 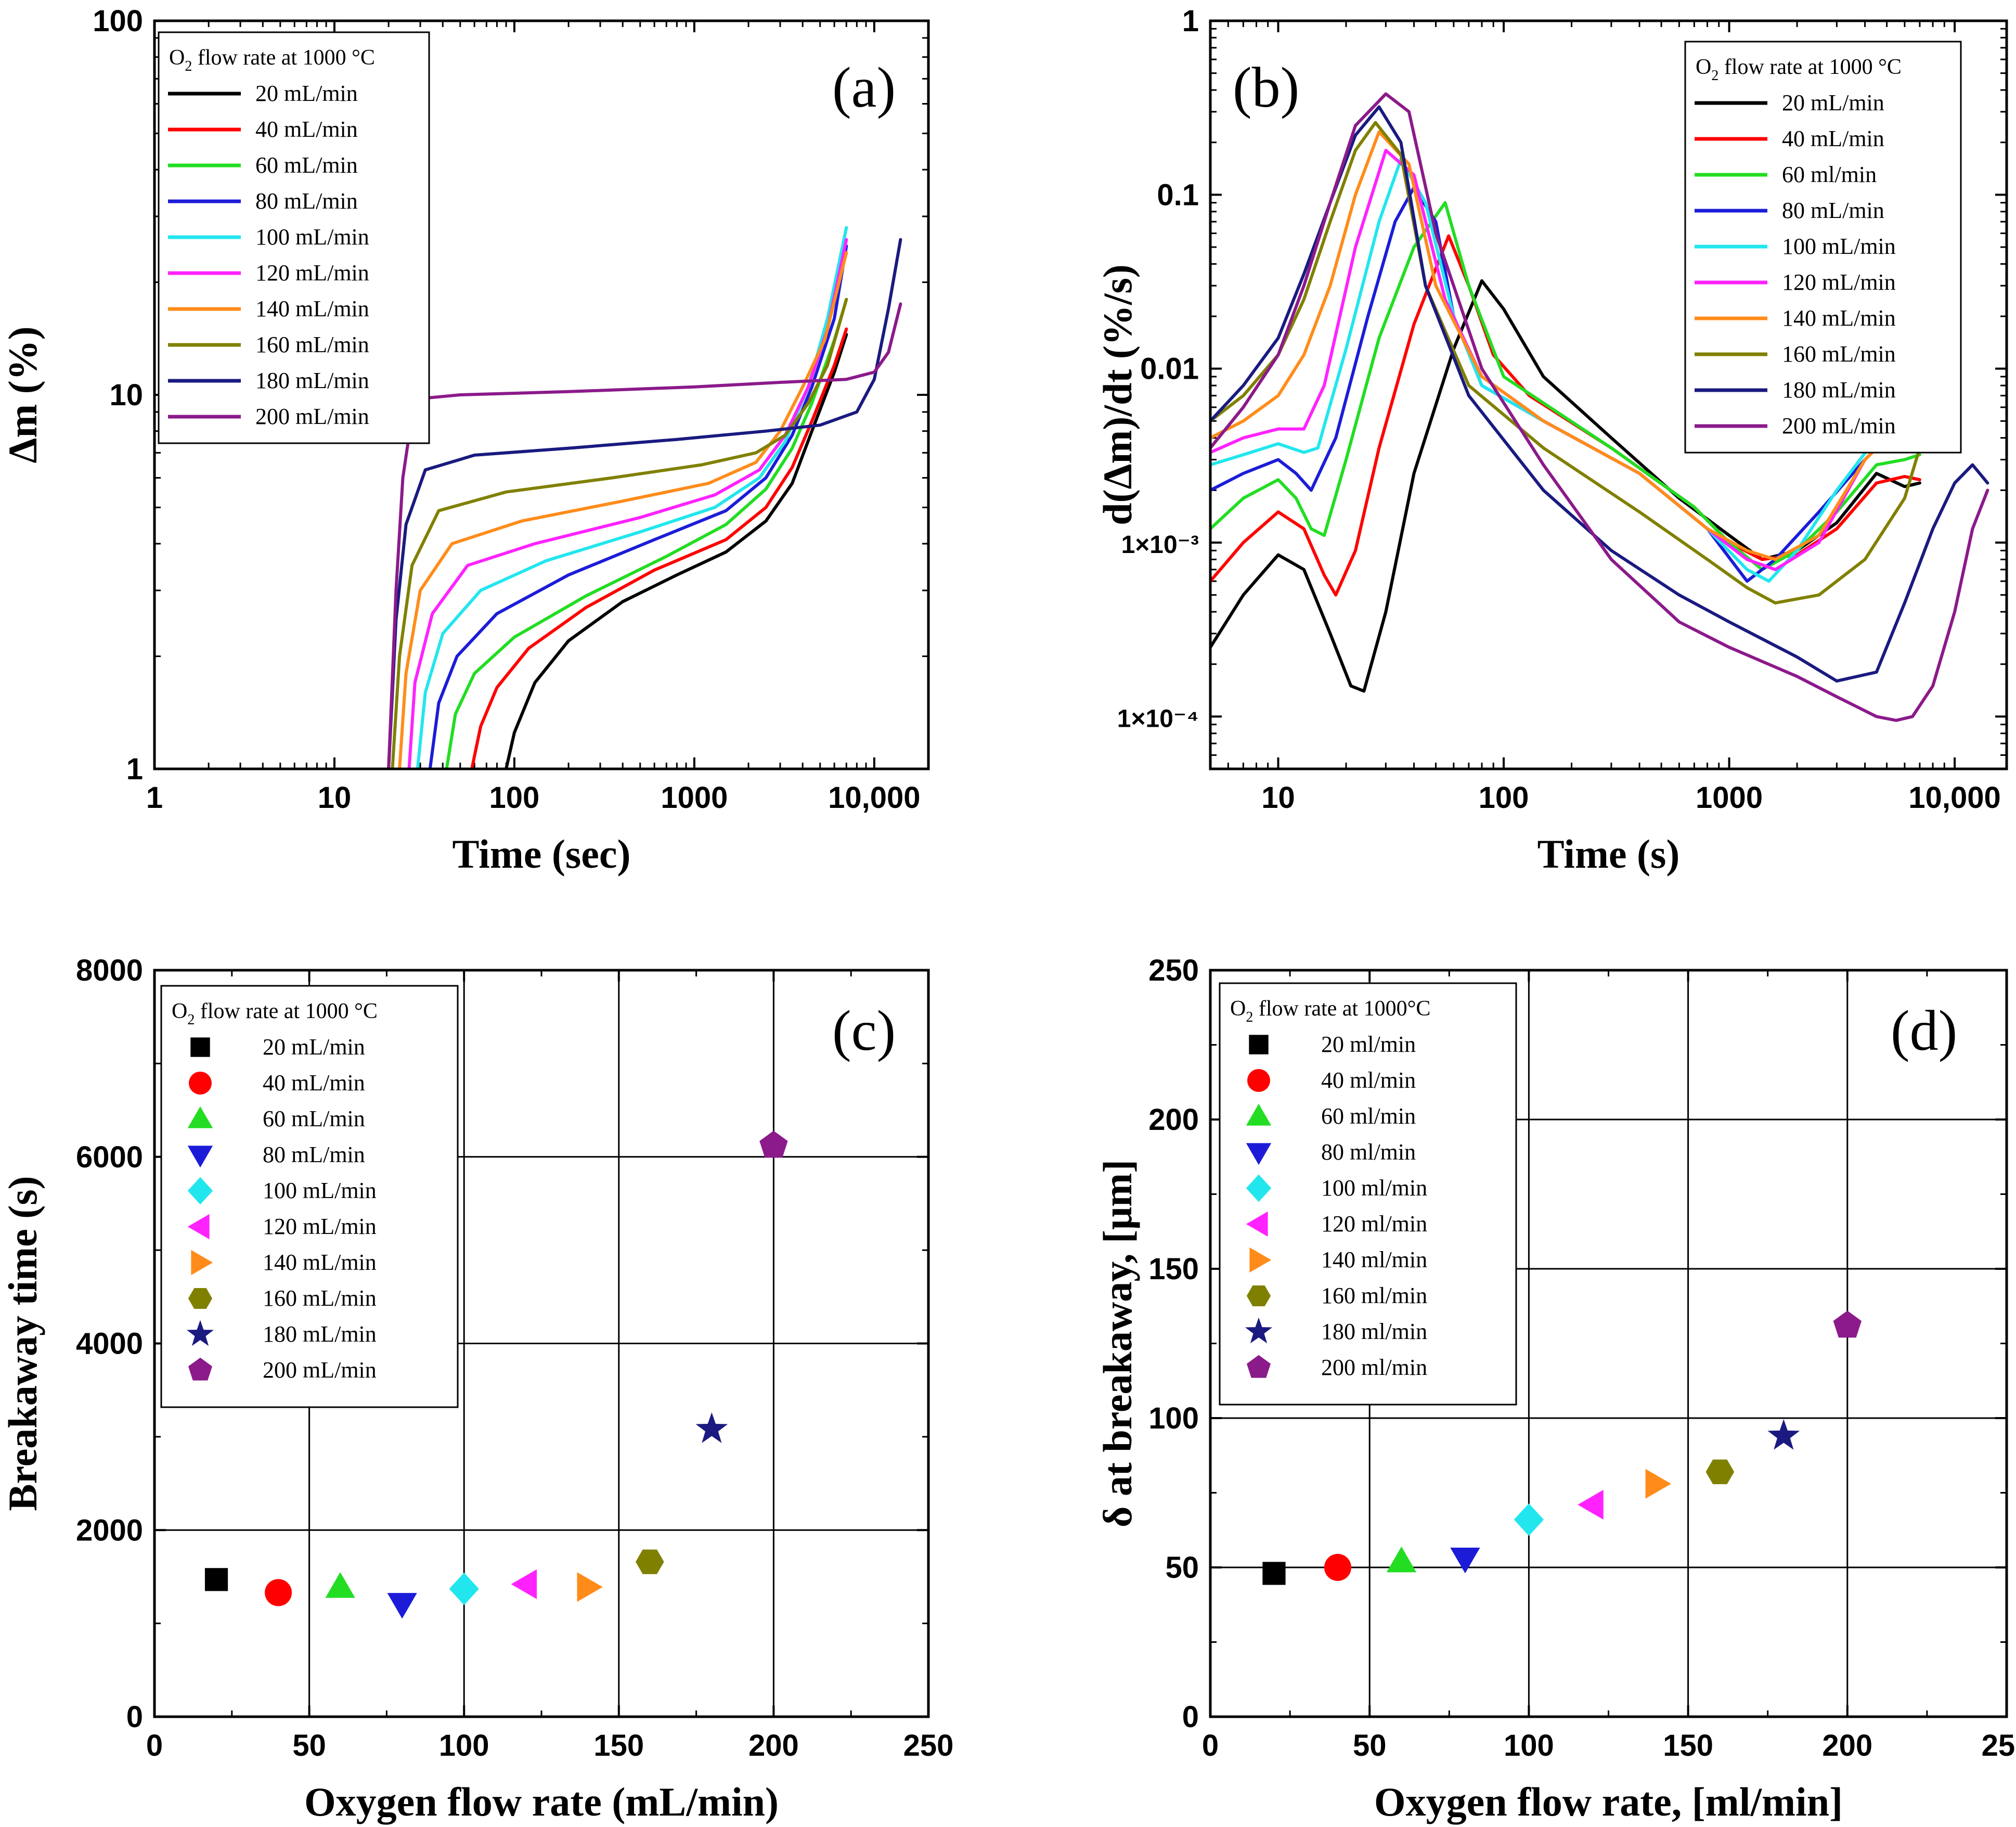 I want to click on legend-label-1: 20 ml/min, so click(x=1368, y=1044).